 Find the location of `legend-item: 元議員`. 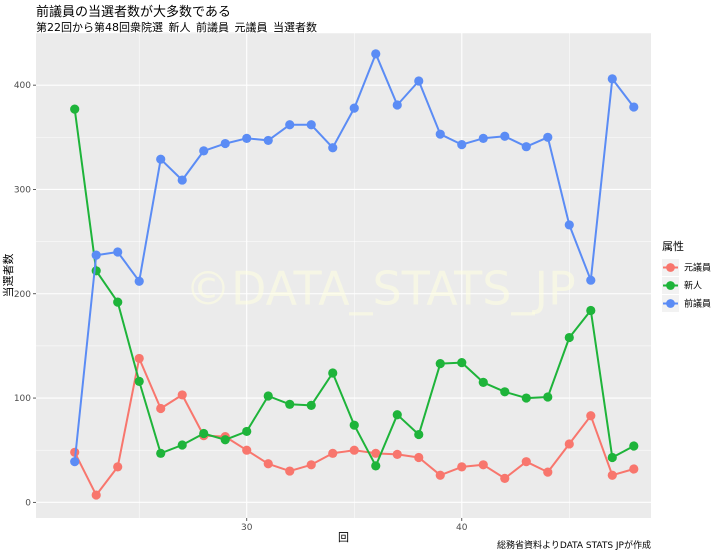

legend-item: 元議員 is located at coordinates (686, 267).